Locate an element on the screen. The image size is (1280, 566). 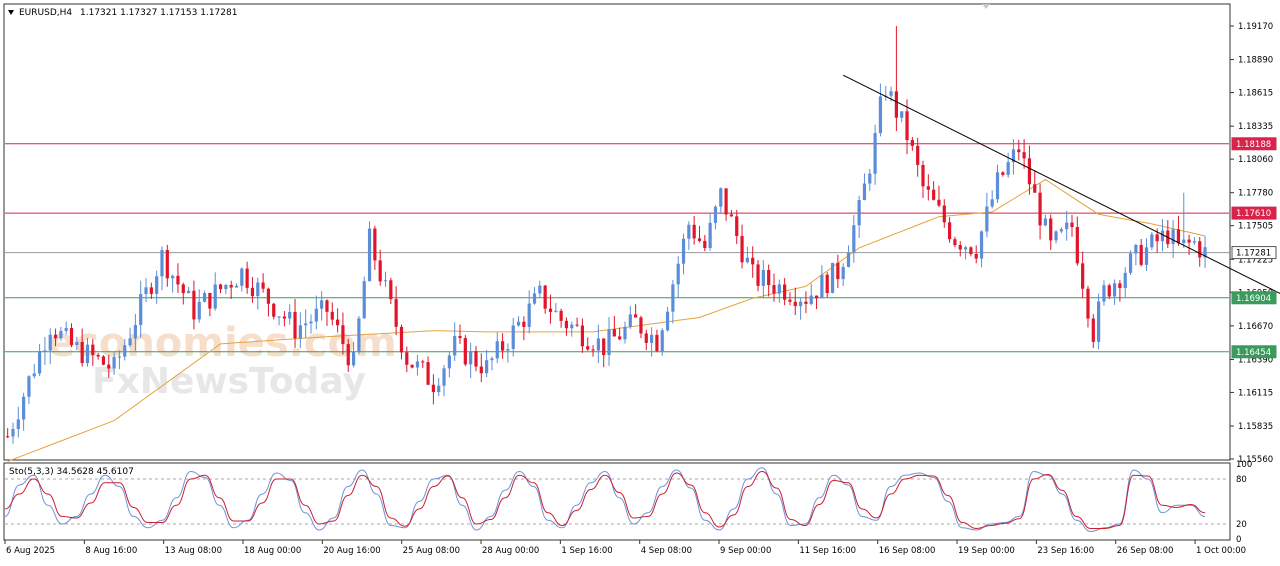
price-level-value: 1.18188 is located at coordinates (1253, 145).